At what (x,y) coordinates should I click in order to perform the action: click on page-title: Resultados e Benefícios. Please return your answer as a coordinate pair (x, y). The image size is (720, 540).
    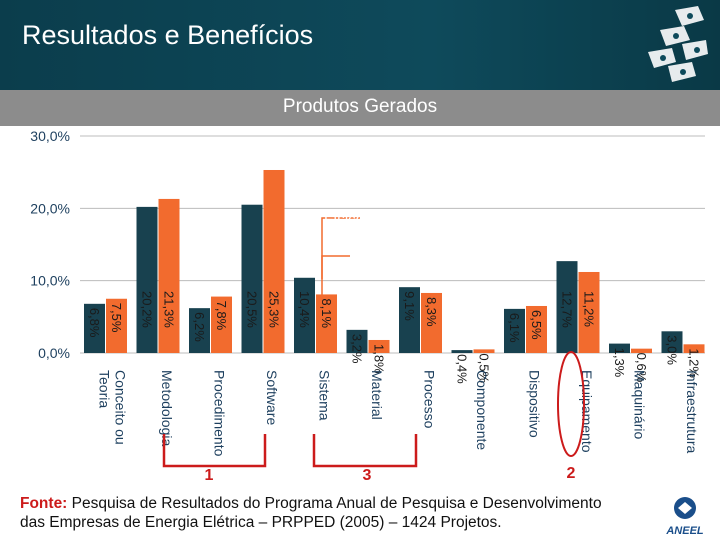
    Looking at the image, I should click on (168, 35).